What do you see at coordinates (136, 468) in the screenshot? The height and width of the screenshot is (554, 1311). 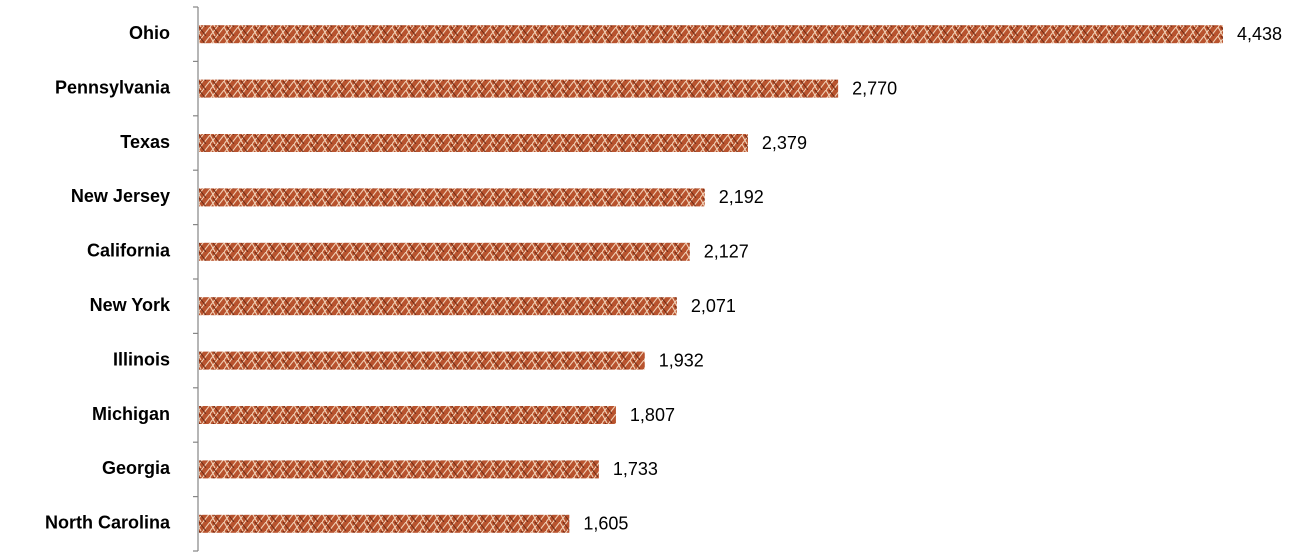 I see `category-label: Georgia` at bounding box center [136, 468].